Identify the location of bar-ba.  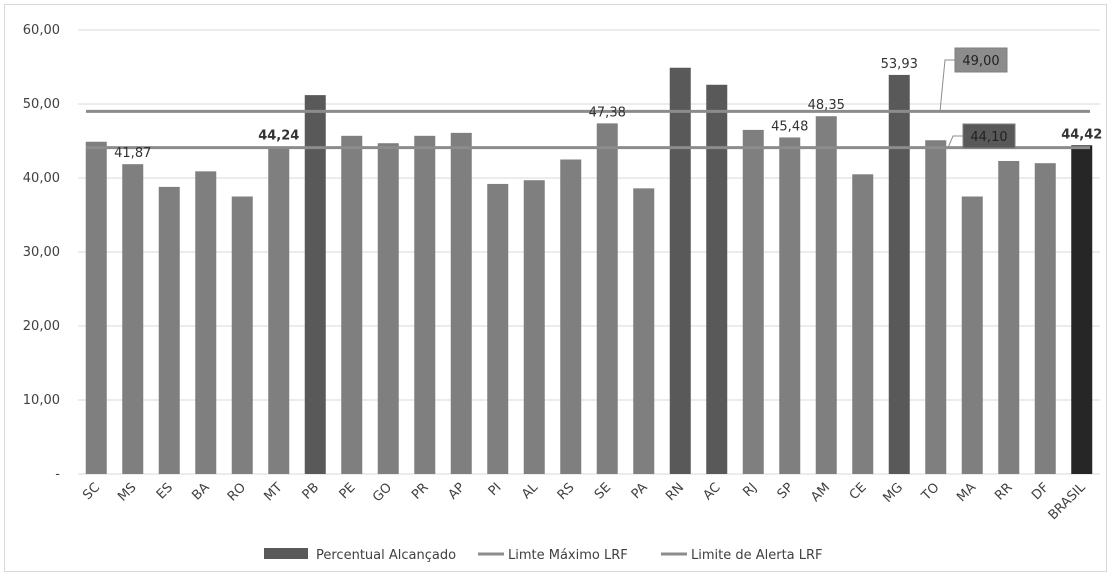
(206, 322).